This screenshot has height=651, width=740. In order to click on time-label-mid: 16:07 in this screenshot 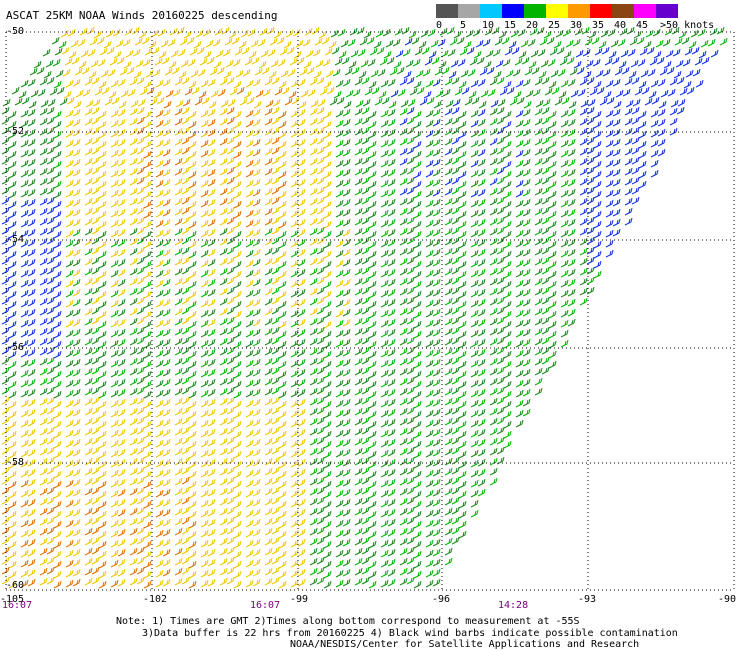, I will do `click(265, 605)`.